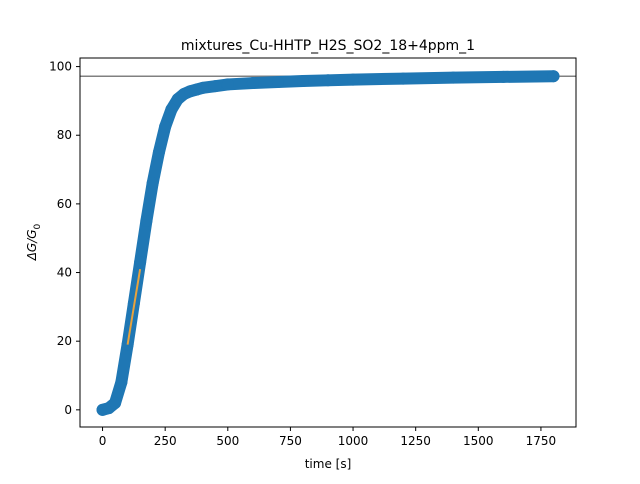 This screenshot has height=484, width=640. I want to click on y-tick-label: 40, so click(64, 273).